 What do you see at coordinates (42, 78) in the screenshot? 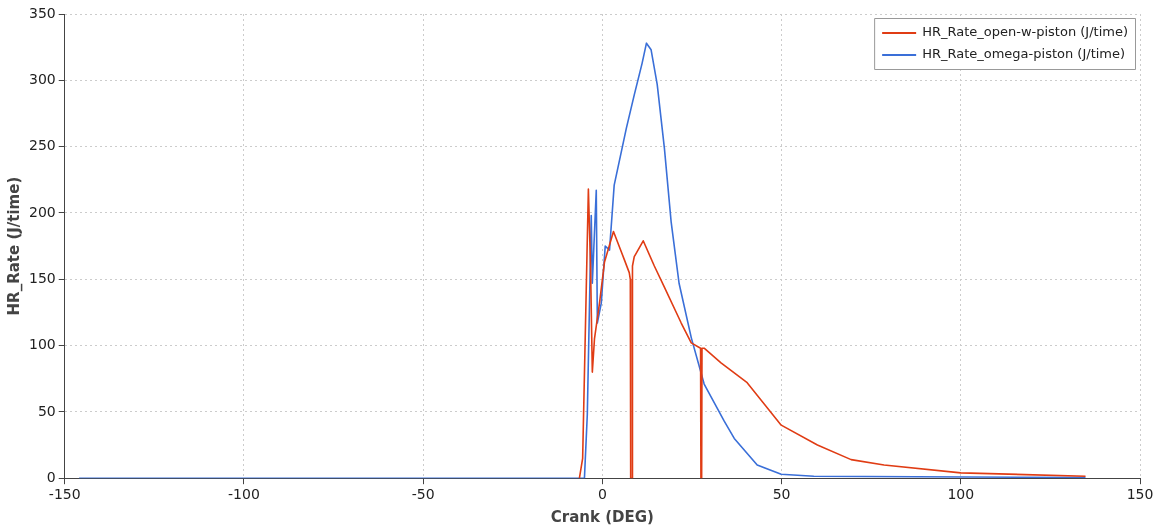
I see `y-tick-label: 300` at bounding box center [42, 78].